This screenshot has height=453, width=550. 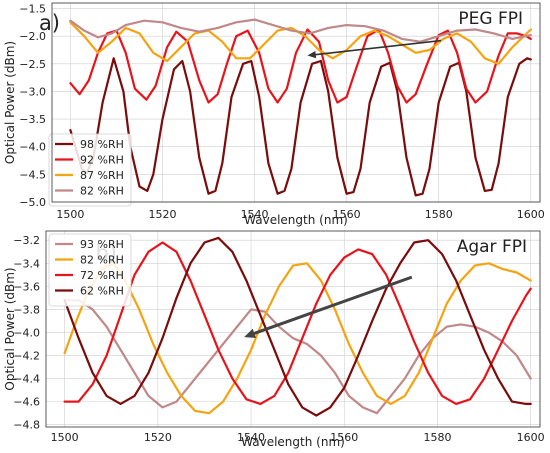 I want to click on legend: 93 %RH 82 %RH 72 %RH 62 %RH, so click(x=90, y=270).